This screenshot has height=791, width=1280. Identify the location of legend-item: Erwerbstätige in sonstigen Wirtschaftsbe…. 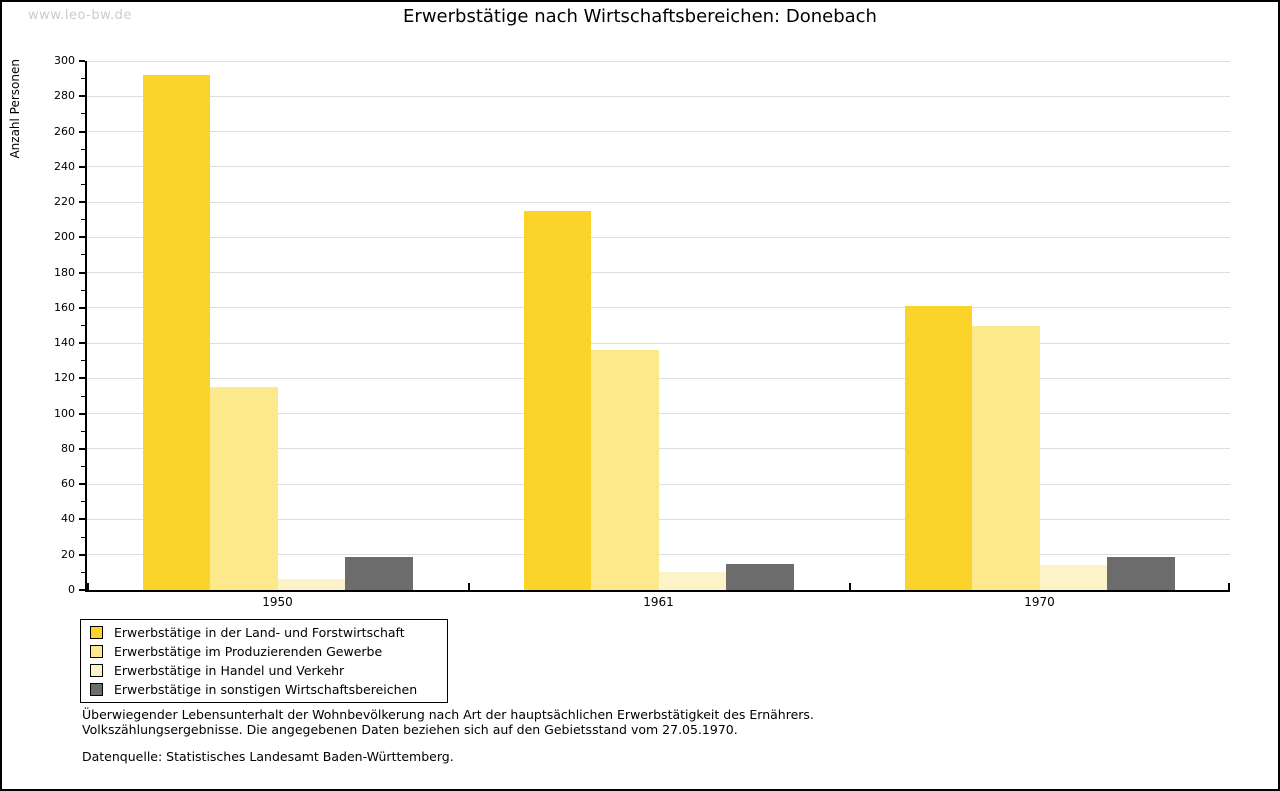
(265, 689).